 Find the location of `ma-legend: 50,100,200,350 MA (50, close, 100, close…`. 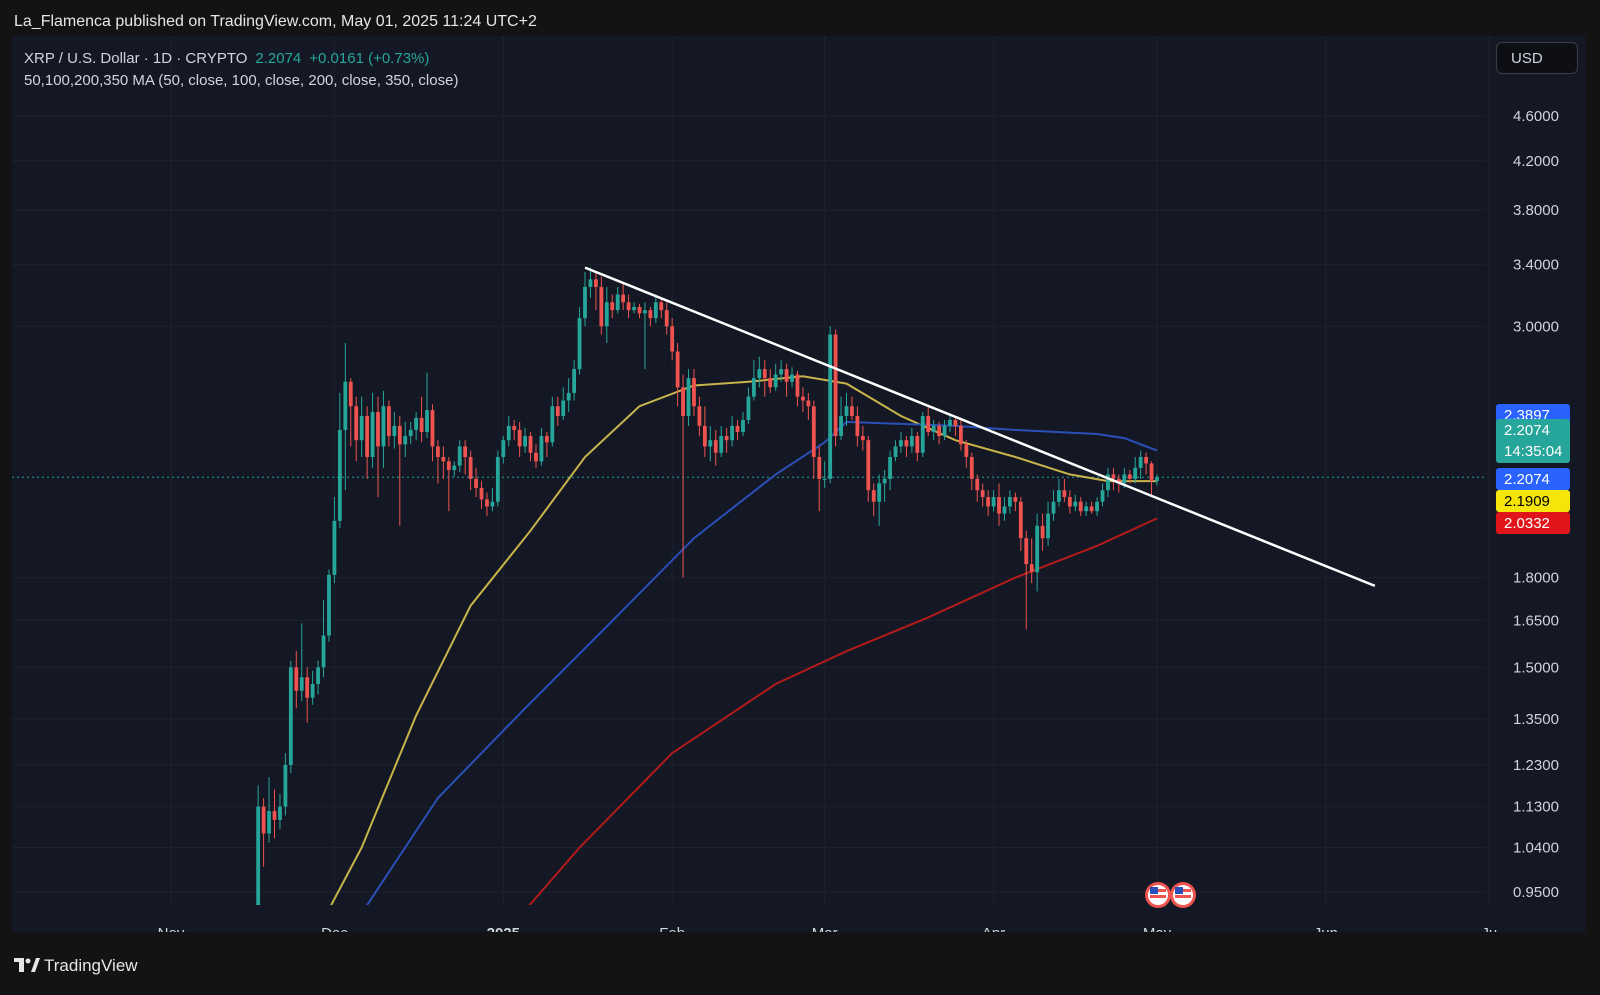

ma-legend: 50,100,200,350 MA (50, close, 100, close… is located at coordinates (241, 80).